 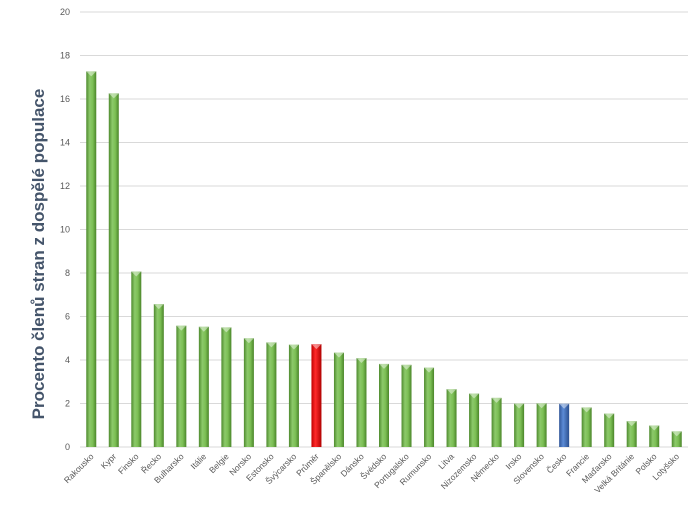 I want to click on bar-Švédsko, so click(x=384, y=405).